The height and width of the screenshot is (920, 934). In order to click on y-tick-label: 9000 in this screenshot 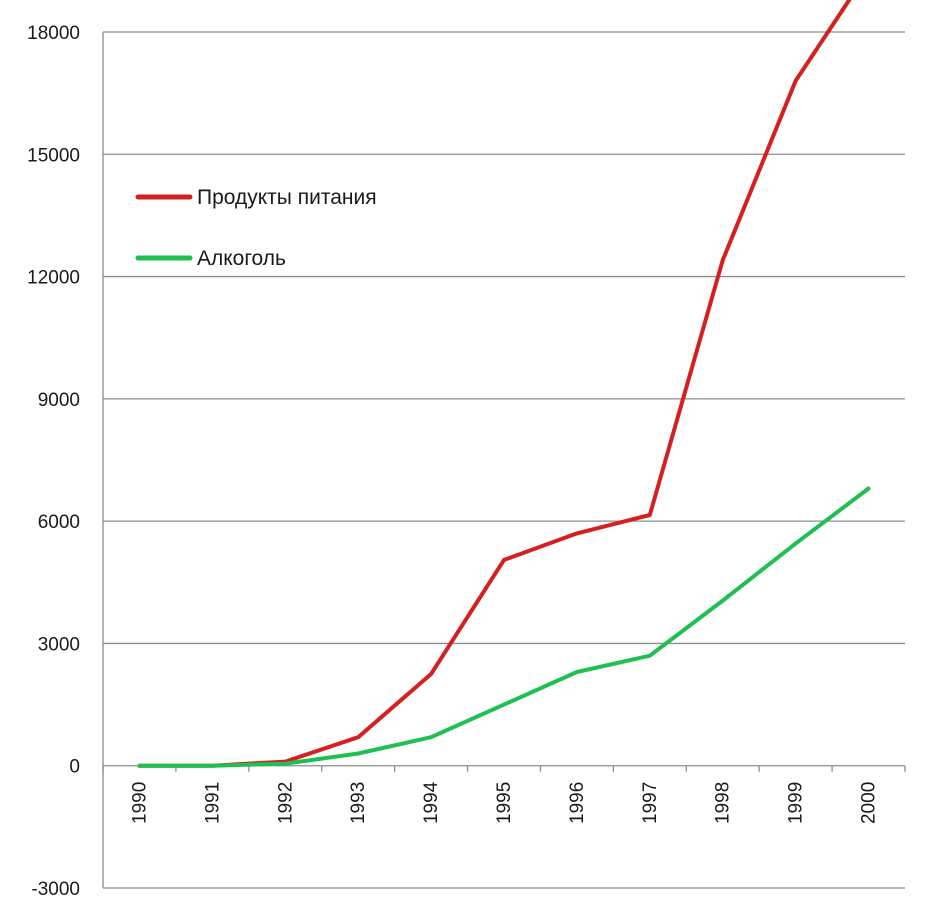, I will do `click(59, 400)`.